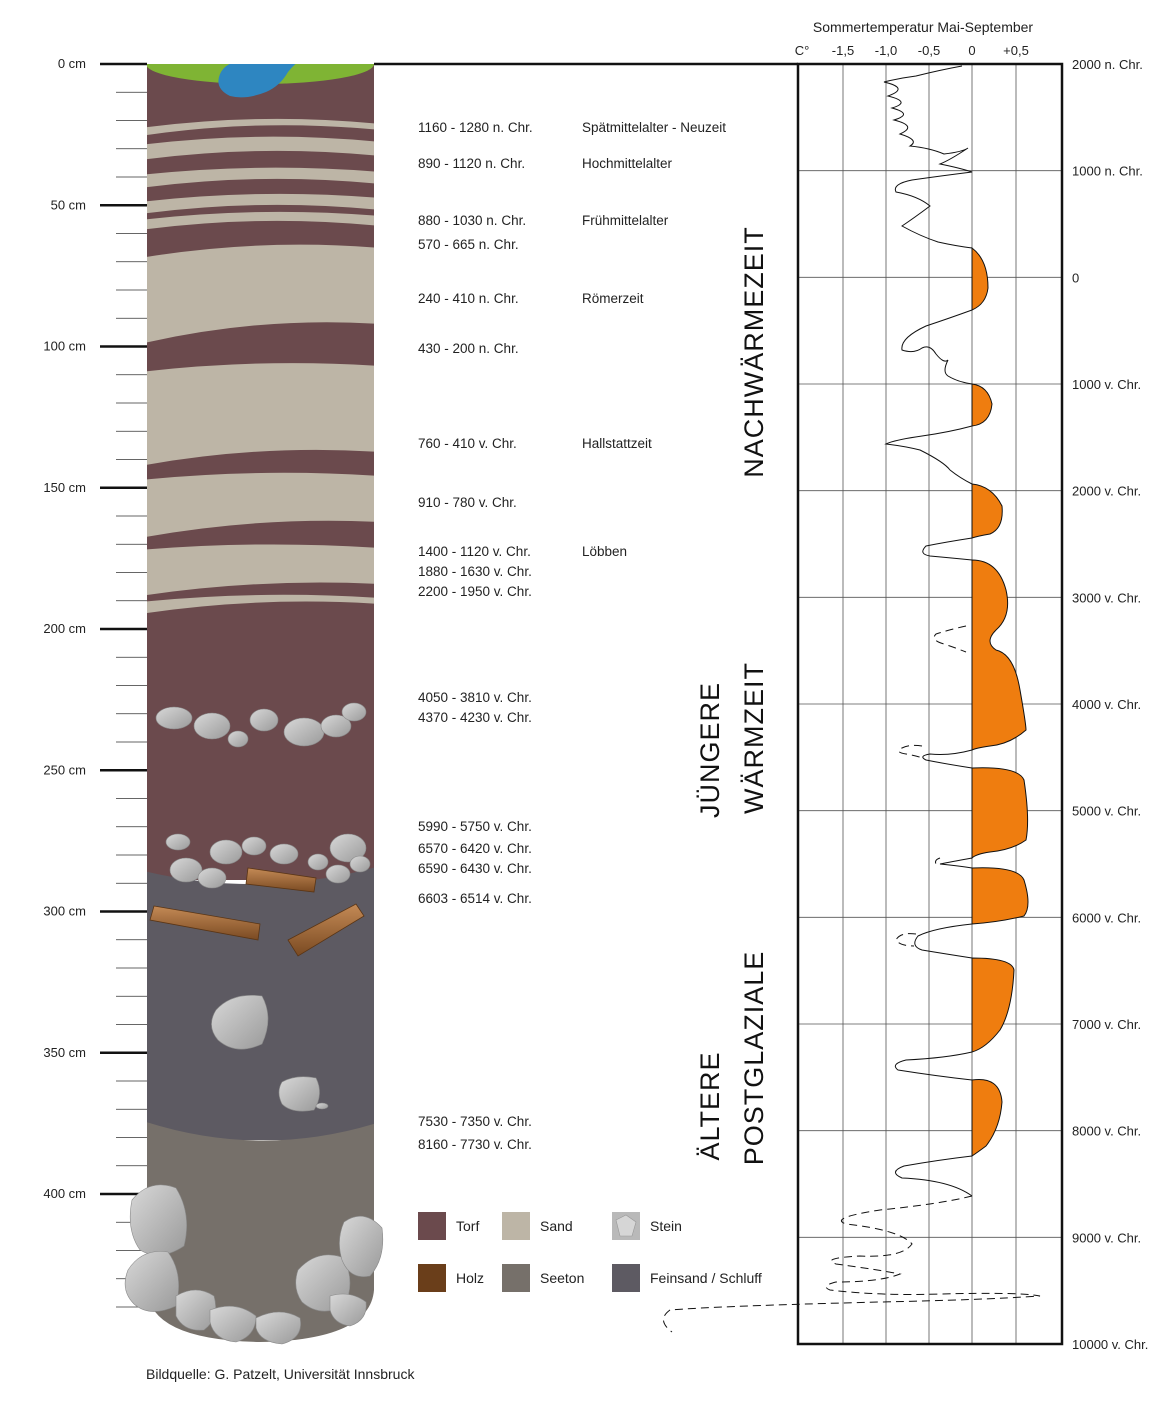  Describe the element at coordinates (64, 1193) in the screenshot. I see `depth-label: 400 cm` at that location.